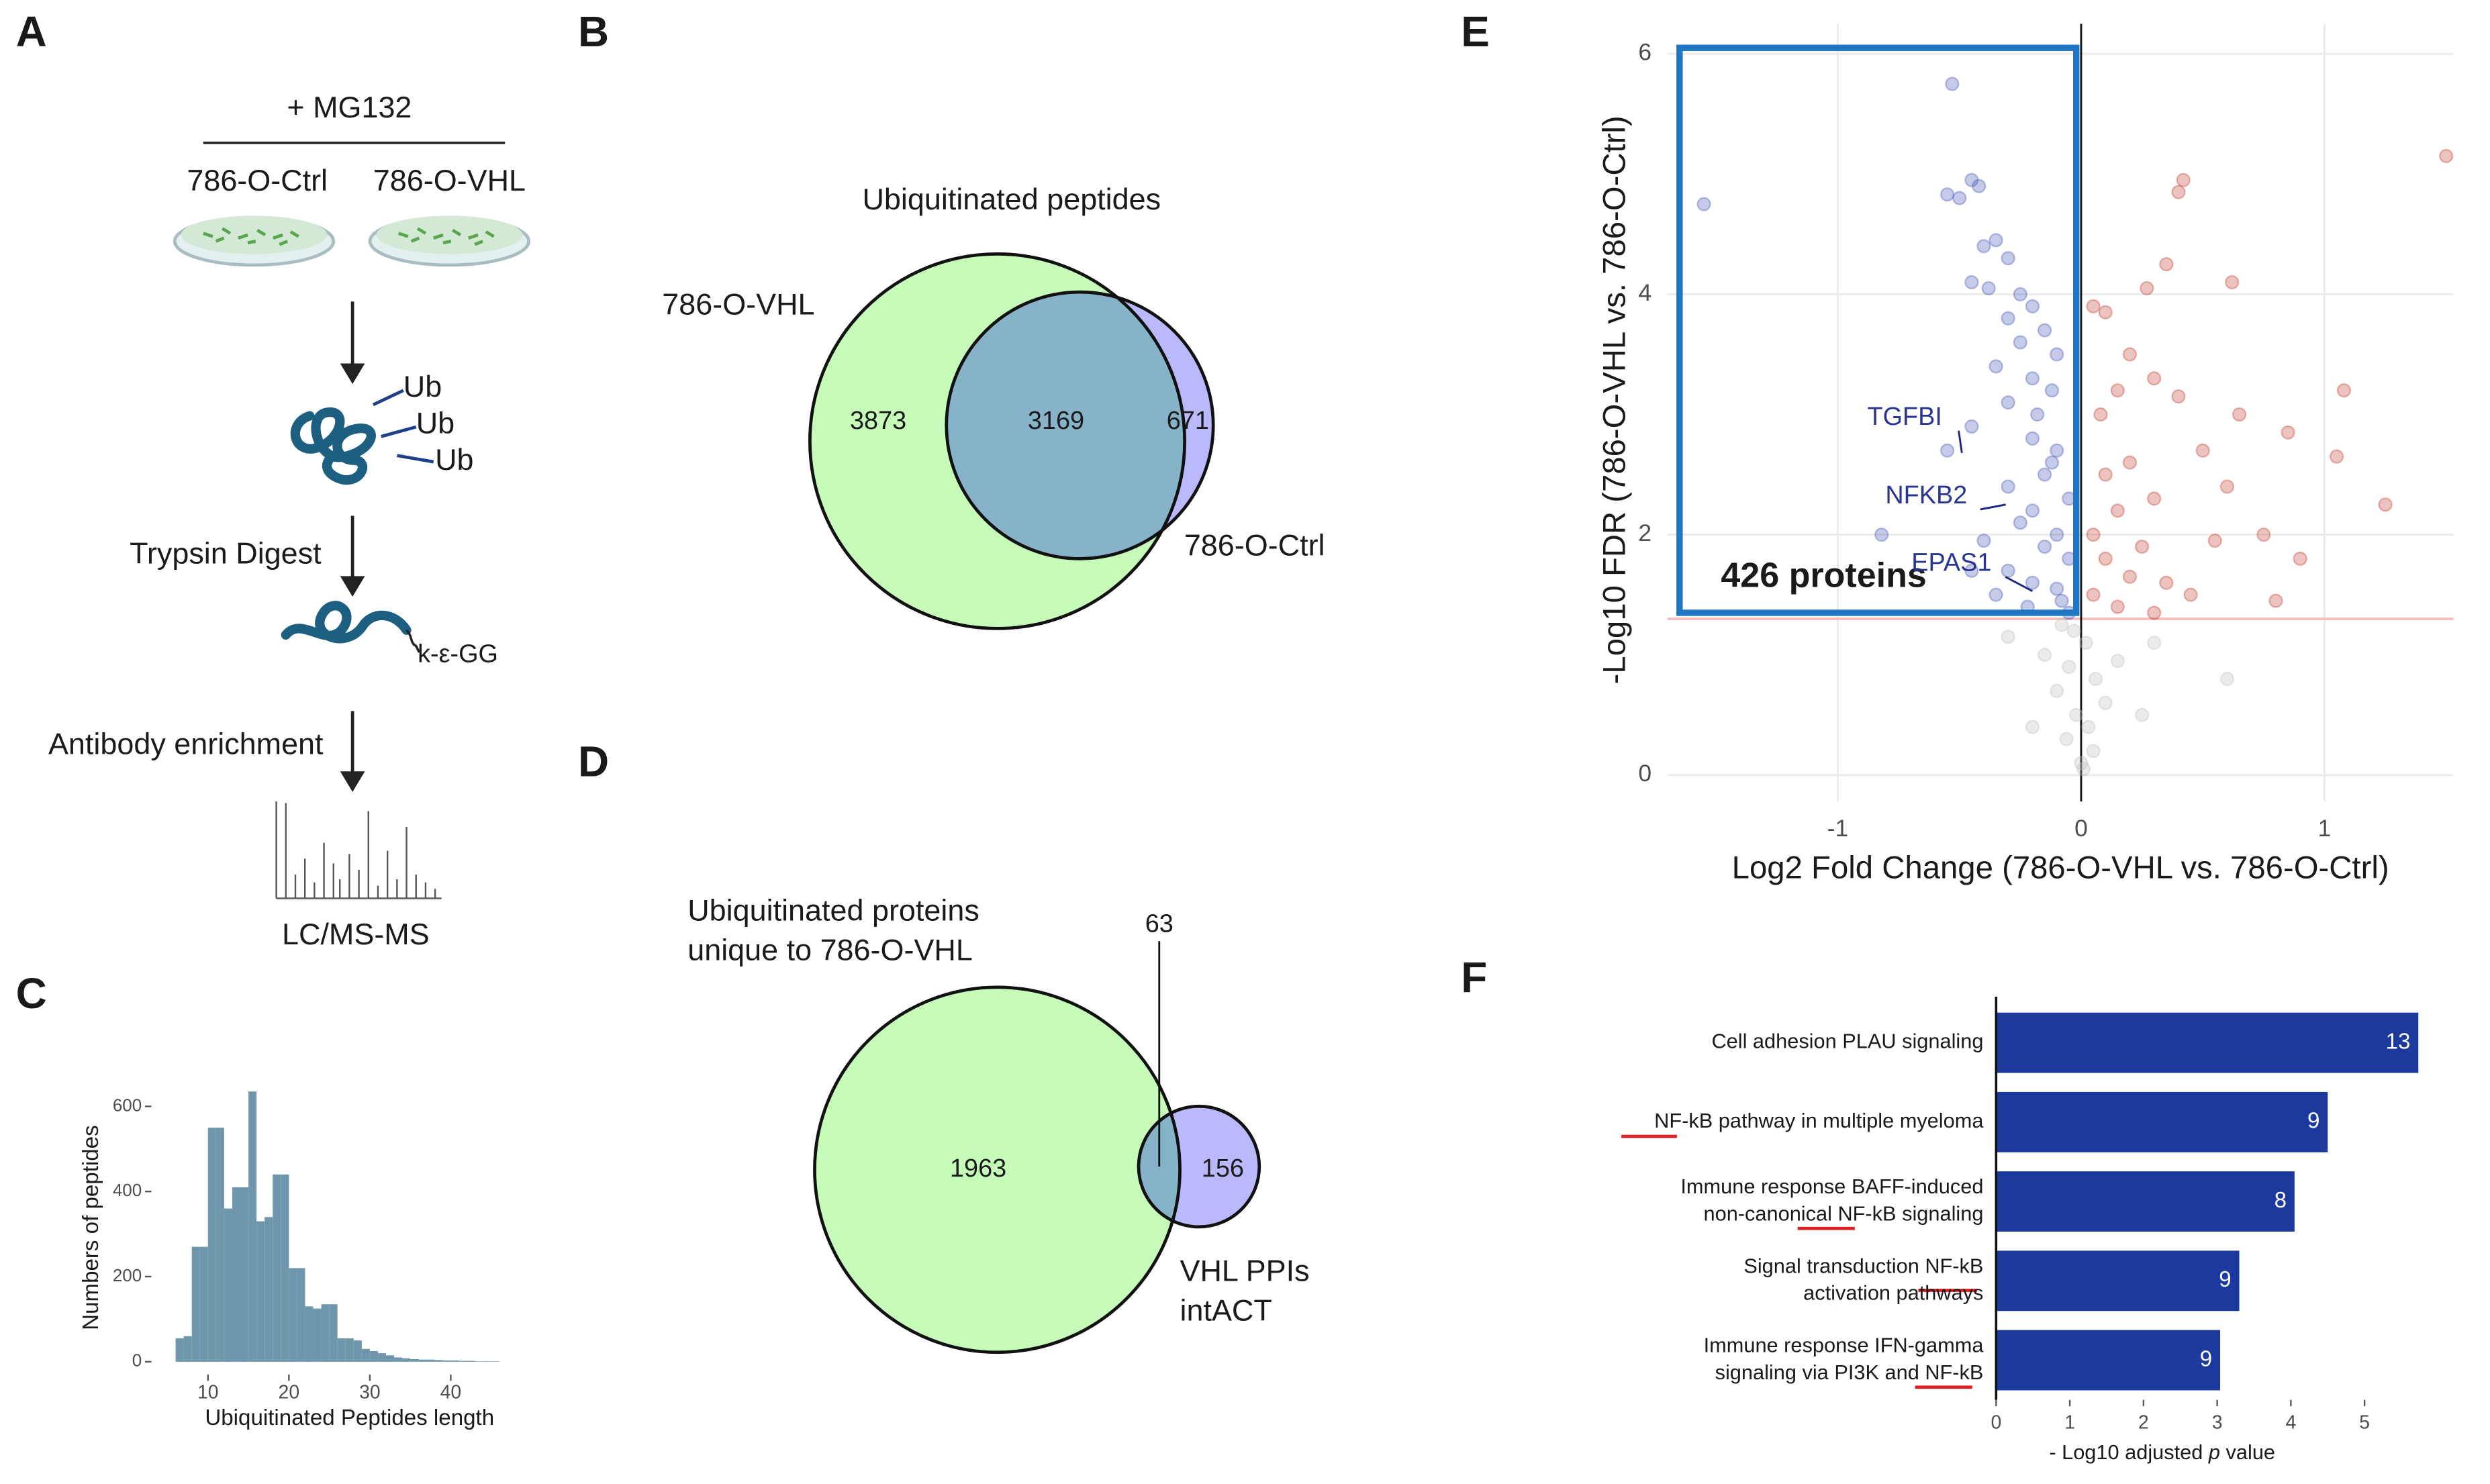  Describe the element at coordinates (1644, 533) in the screenshot. I see `y-tick-label: 2` at that location.